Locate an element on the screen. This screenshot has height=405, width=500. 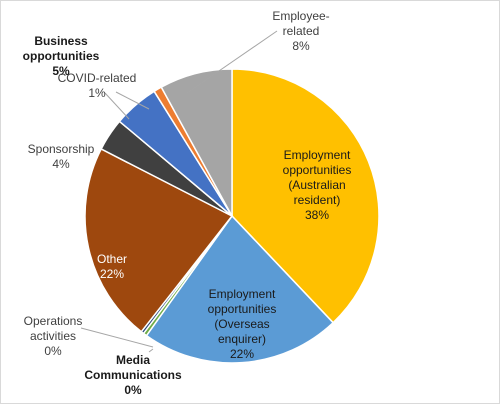
slice-name: (Australian is located at coordinates (316, 185).